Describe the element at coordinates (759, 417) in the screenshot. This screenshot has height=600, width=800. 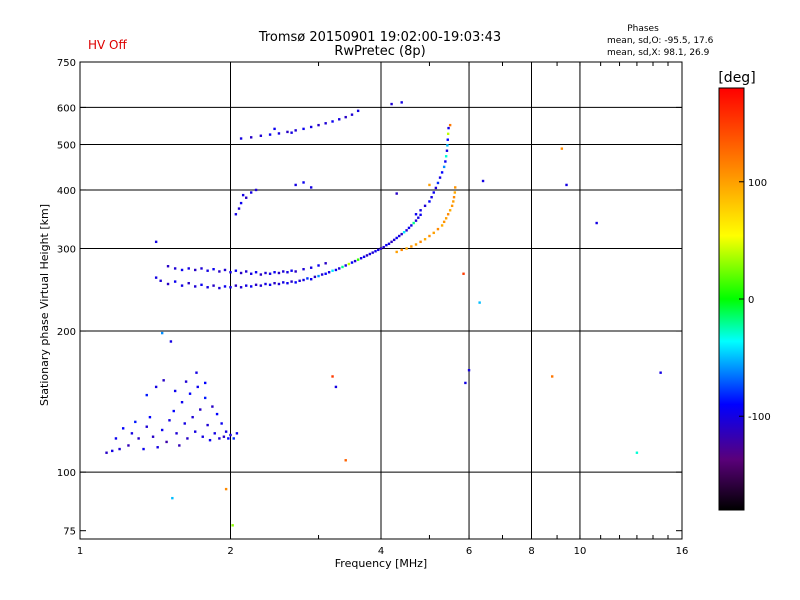
I see `colorbar-tick-label: -100` at that location.